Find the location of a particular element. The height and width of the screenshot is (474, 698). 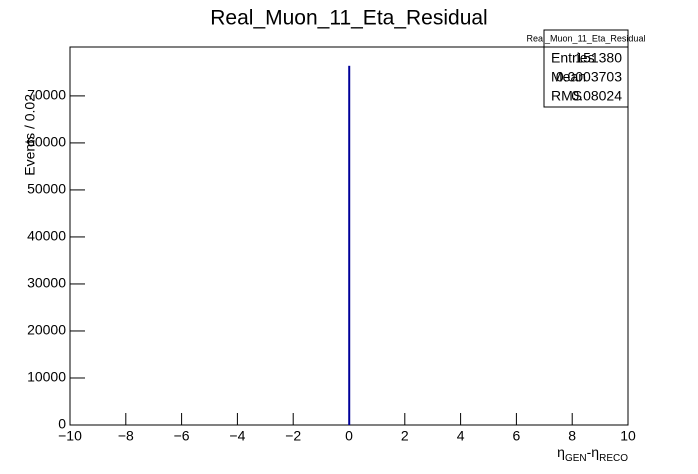

y-axis-label: Events / 0.02 is located at coordinates (30, 135).